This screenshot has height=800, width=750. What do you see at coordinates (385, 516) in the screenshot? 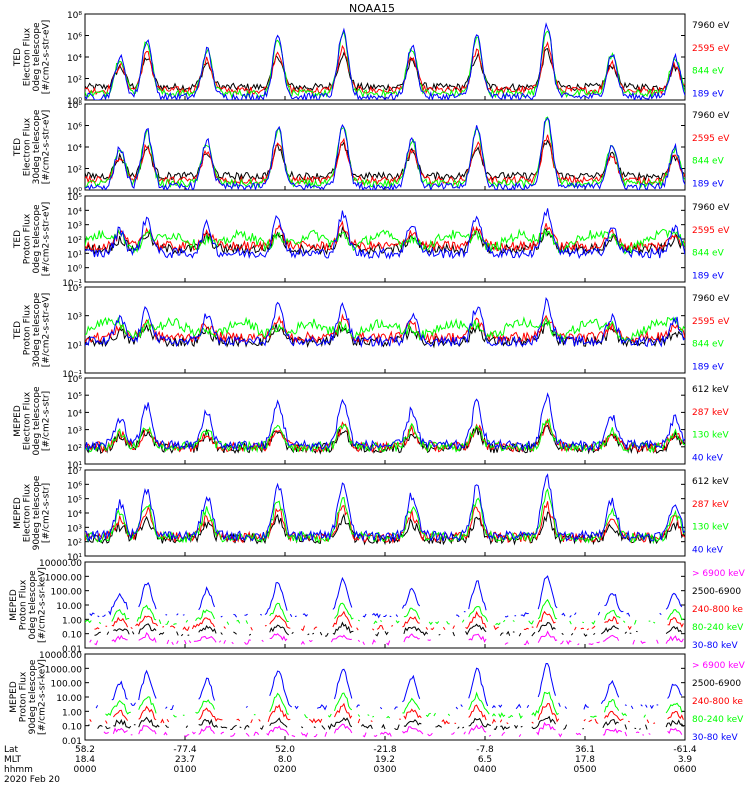
I see `series-130-kev` at bounding box center [385, 516].